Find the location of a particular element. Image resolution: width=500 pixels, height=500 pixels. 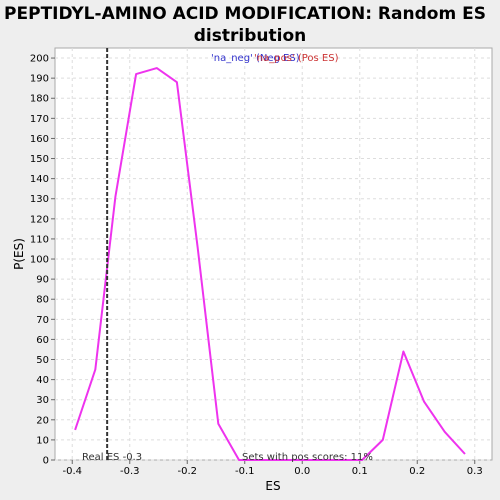

y-tick-label: 150 is located at coordinates (39, 159).